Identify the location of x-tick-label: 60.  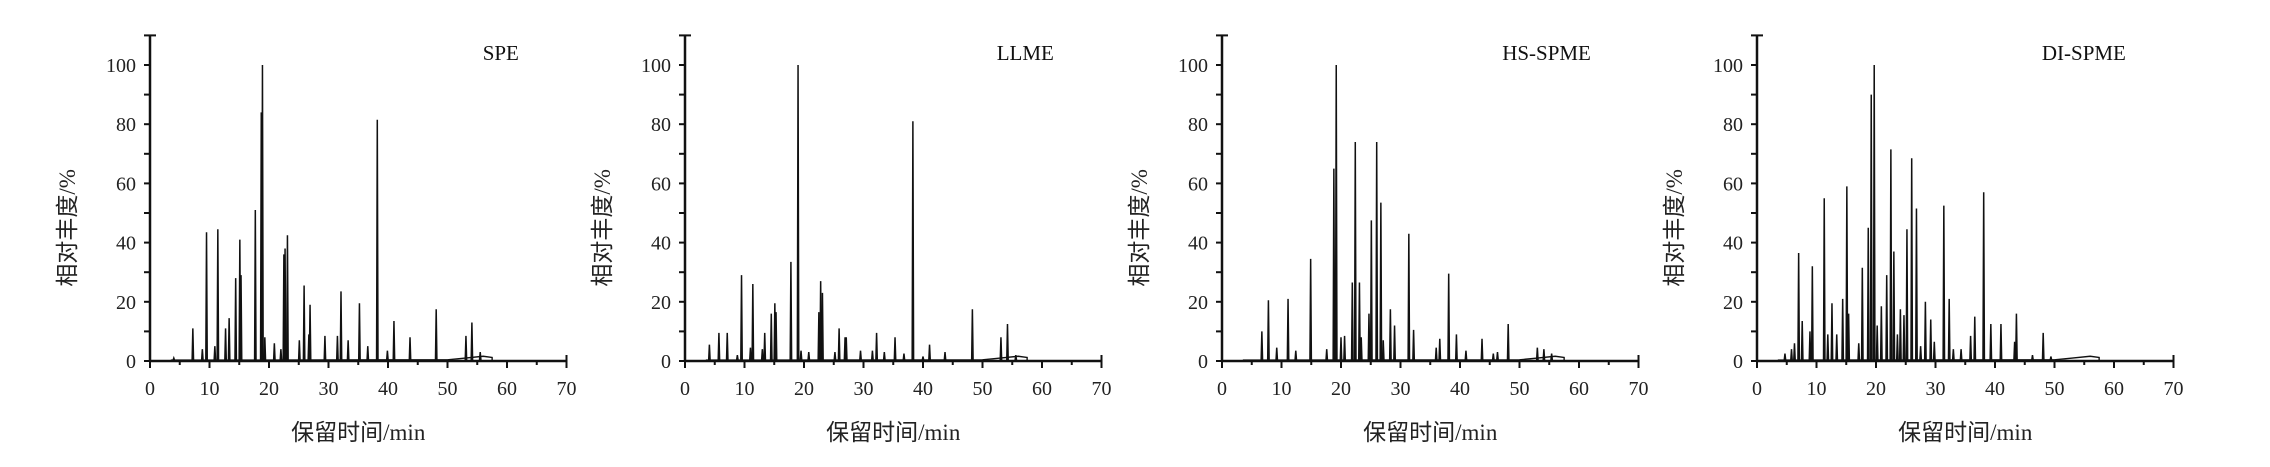
(1042, 389).